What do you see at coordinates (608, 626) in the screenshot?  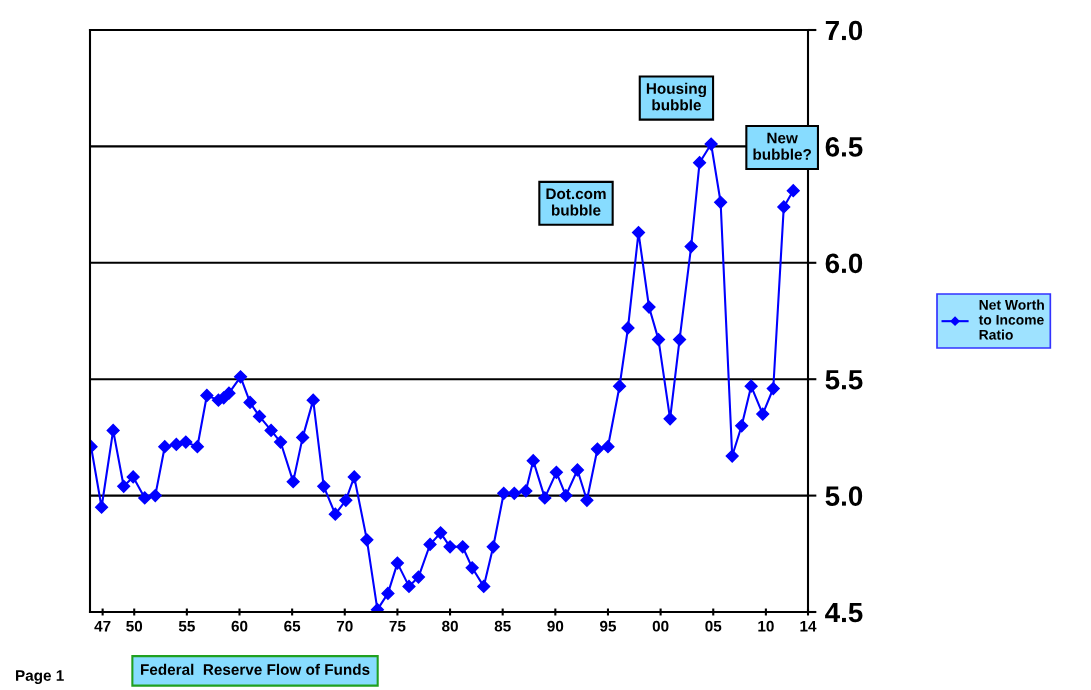 I see `x-tick-label: 95` at bounding box center [608, 626].